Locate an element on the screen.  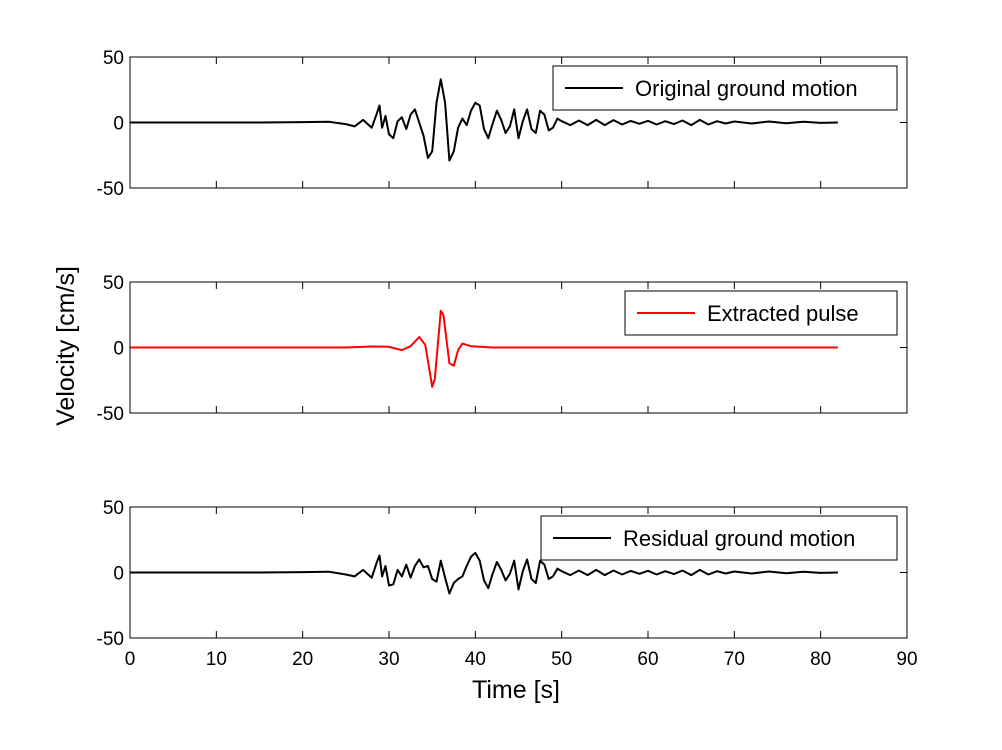
legend: Residual ground motion is located at coordinates (719, 538).